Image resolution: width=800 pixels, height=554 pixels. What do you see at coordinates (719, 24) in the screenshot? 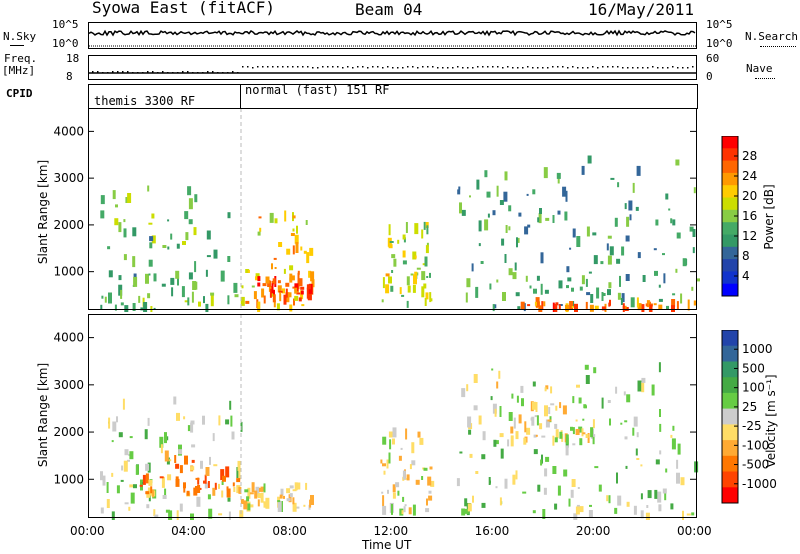
I see `noise-right-tick-top: 10^5` at bounding box center [719, 24].